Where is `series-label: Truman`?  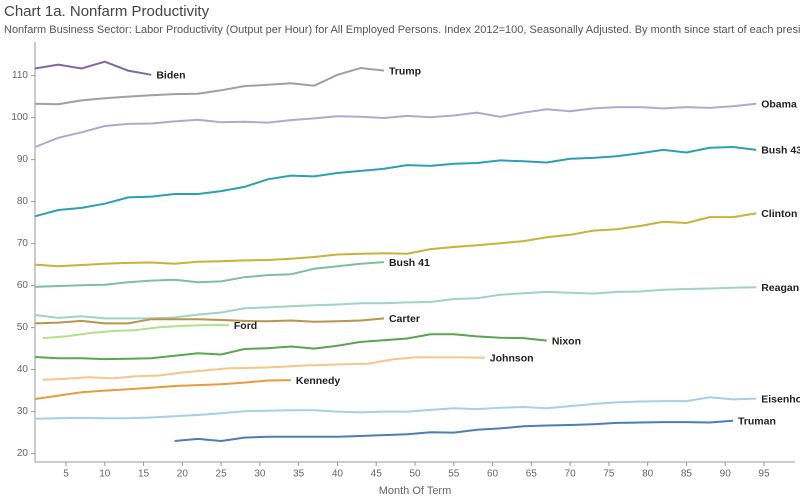
series-label: Truman is located at coordinates (757, 422).